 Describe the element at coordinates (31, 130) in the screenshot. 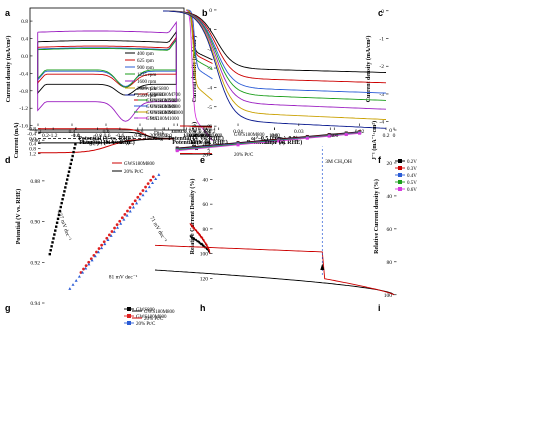

I see `y-tick-label: -0.8` at that location.